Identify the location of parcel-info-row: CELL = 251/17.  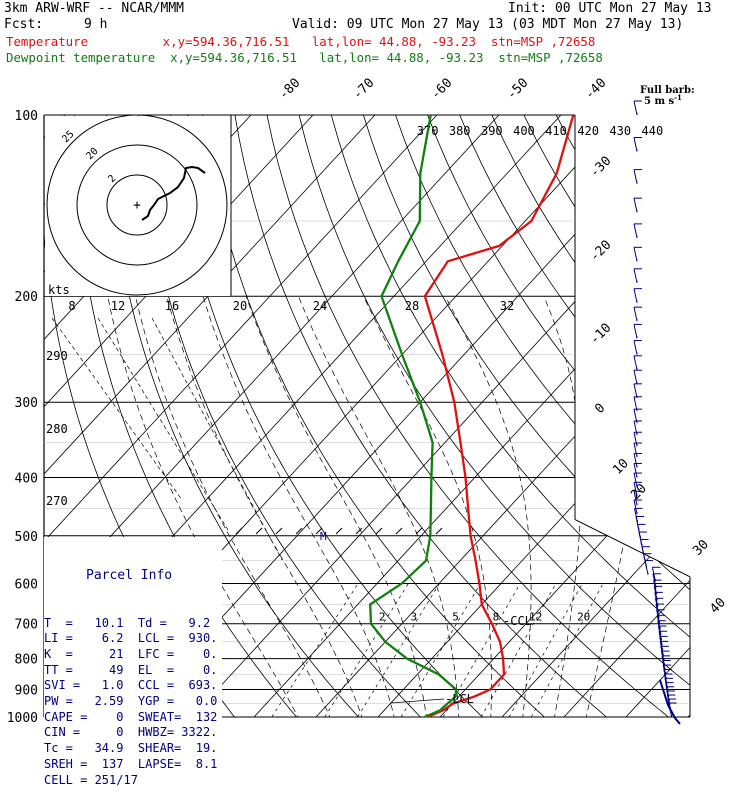
(144, 781).